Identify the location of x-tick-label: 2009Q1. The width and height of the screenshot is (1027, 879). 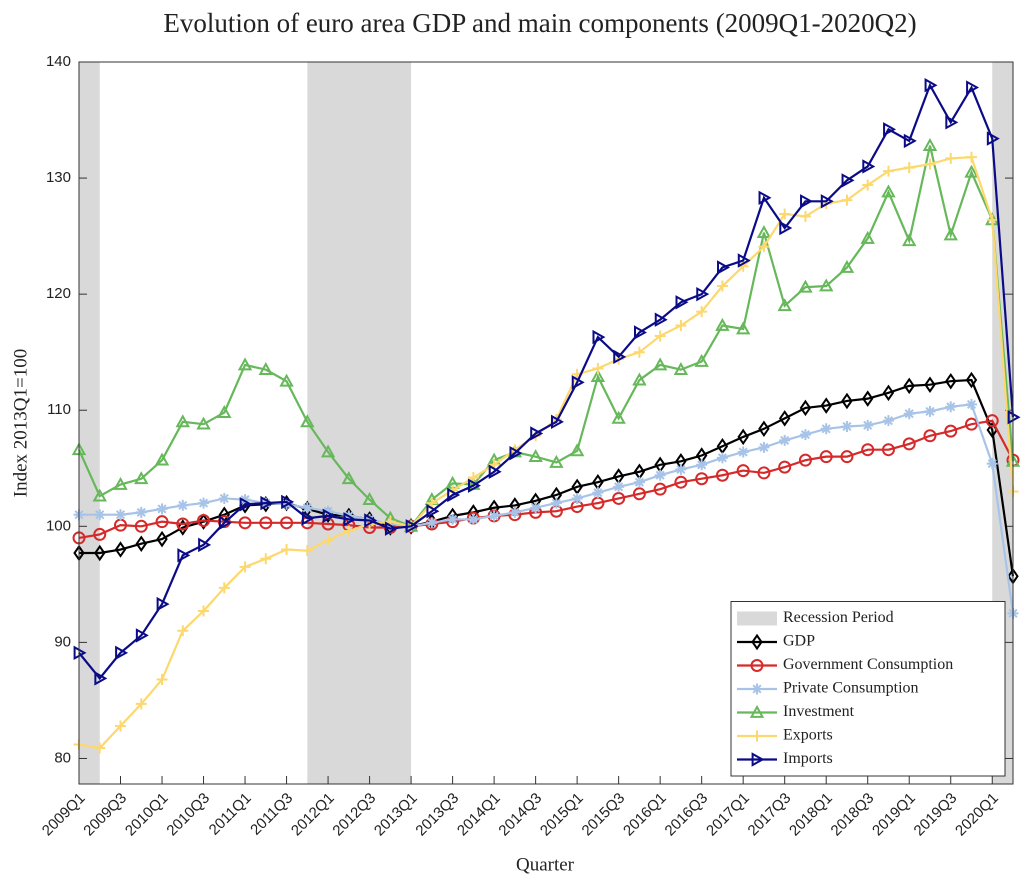
(64, 815).